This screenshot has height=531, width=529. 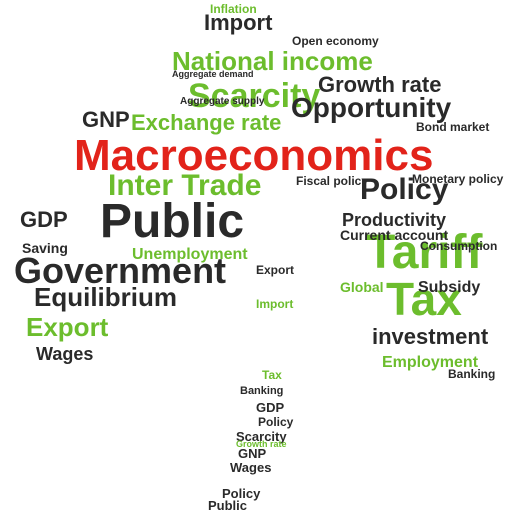 I want to click on word-cloud-term: investment, so click(x=430, y=336).